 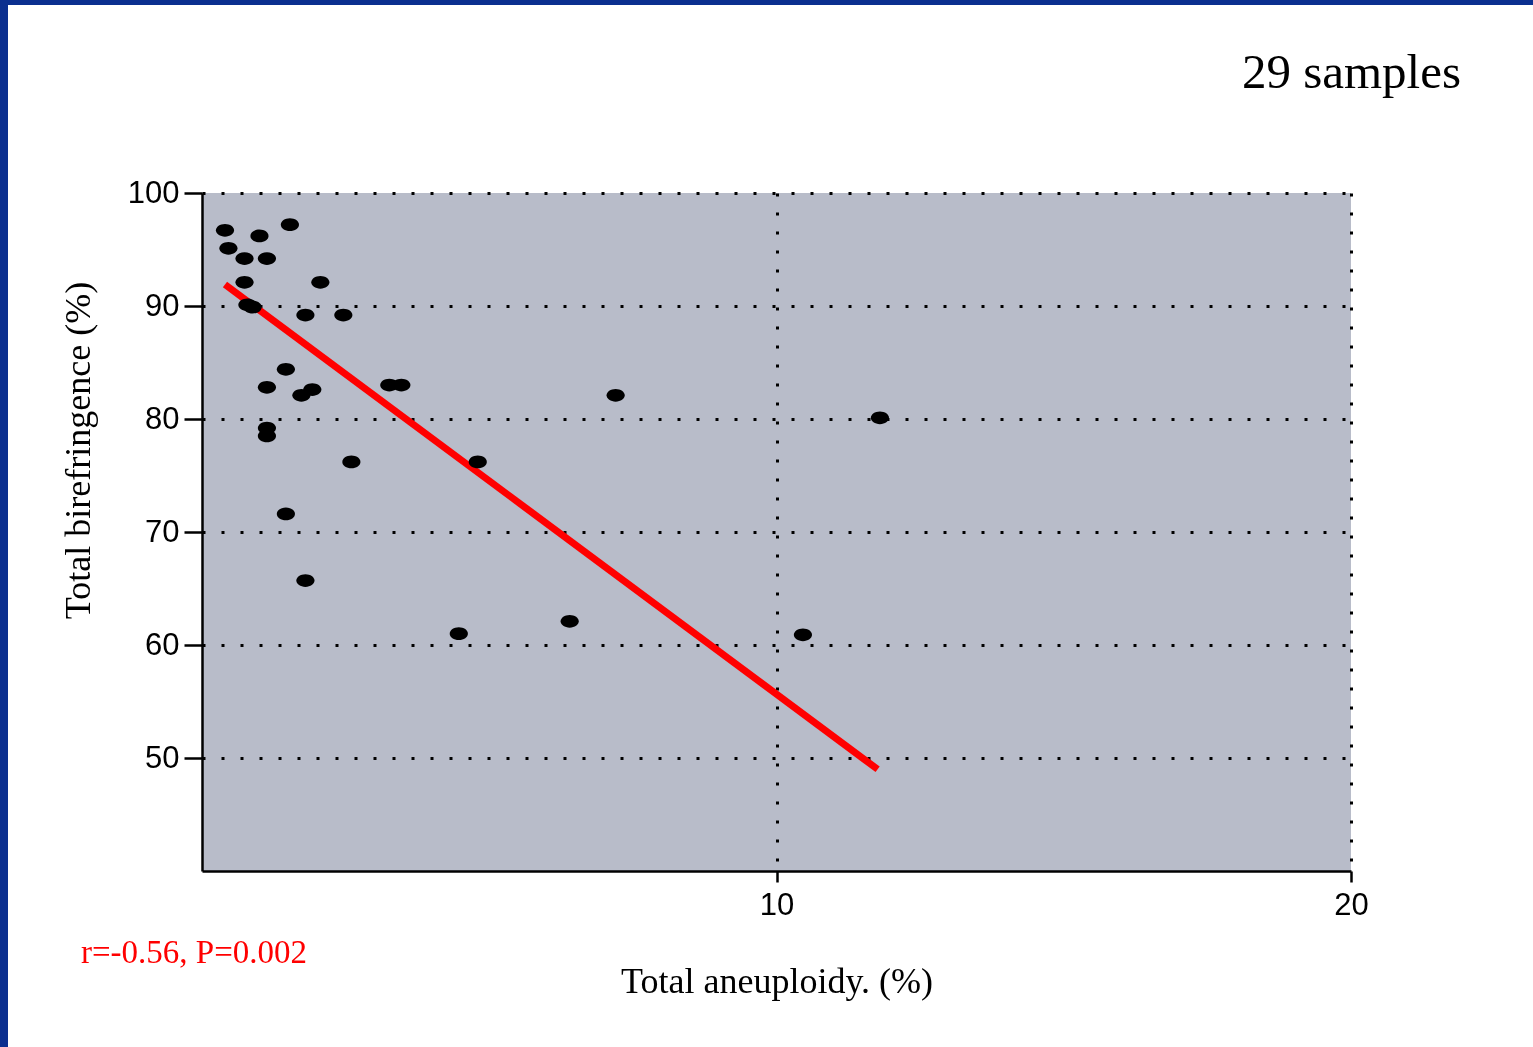 I want to click on text: r=-0.56, P=0.002, so click(x=194, y=952).